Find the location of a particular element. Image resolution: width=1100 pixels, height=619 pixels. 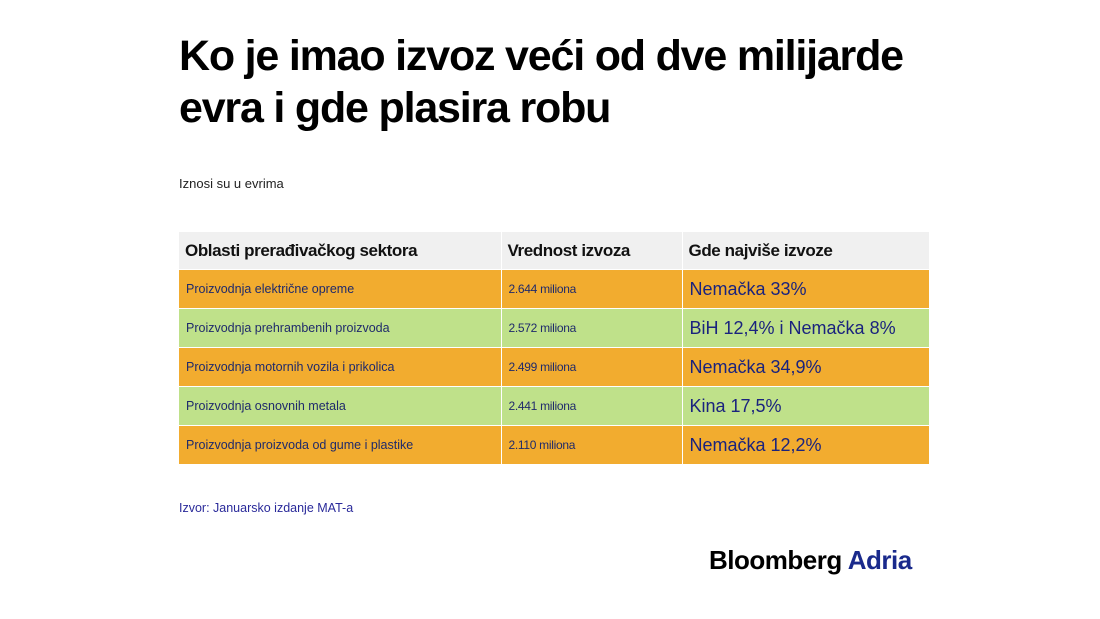

destination-cell: Nemačka 12,2% is located at coordinates (805, 444).